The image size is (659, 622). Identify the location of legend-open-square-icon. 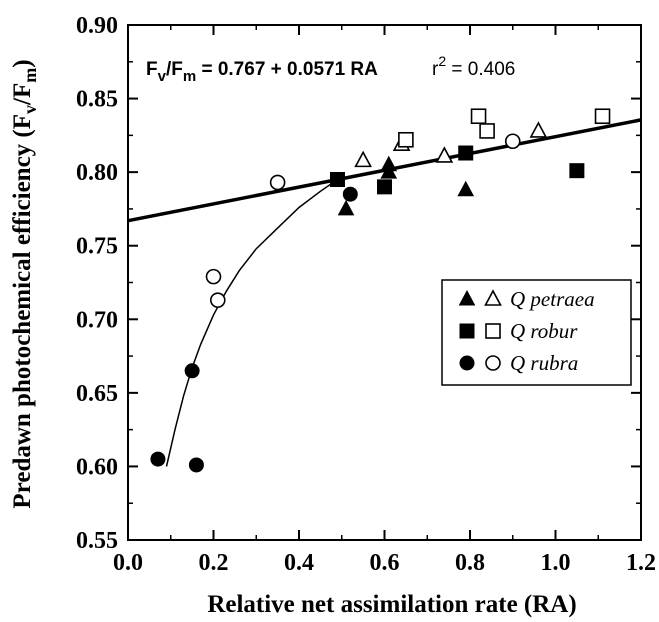
(493, 331).